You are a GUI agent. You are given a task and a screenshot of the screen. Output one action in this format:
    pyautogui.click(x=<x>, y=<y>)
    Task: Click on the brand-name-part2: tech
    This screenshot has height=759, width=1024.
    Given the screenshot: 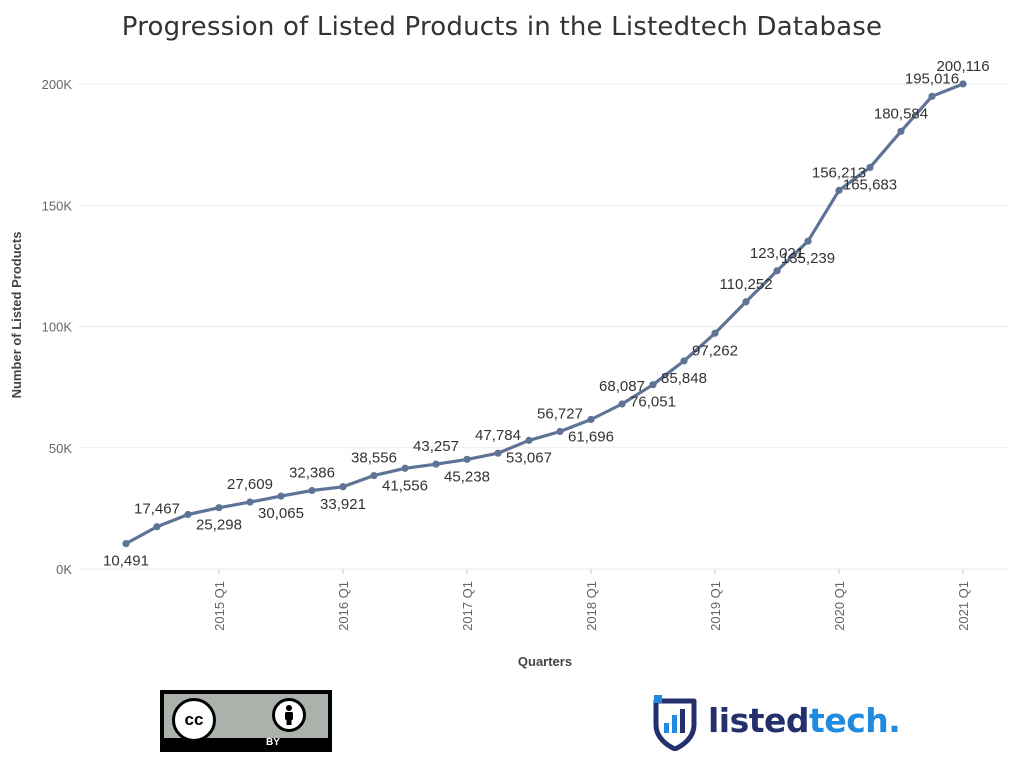 What is the action you would take?
    pyautogui.click(x=849, y=720)
    